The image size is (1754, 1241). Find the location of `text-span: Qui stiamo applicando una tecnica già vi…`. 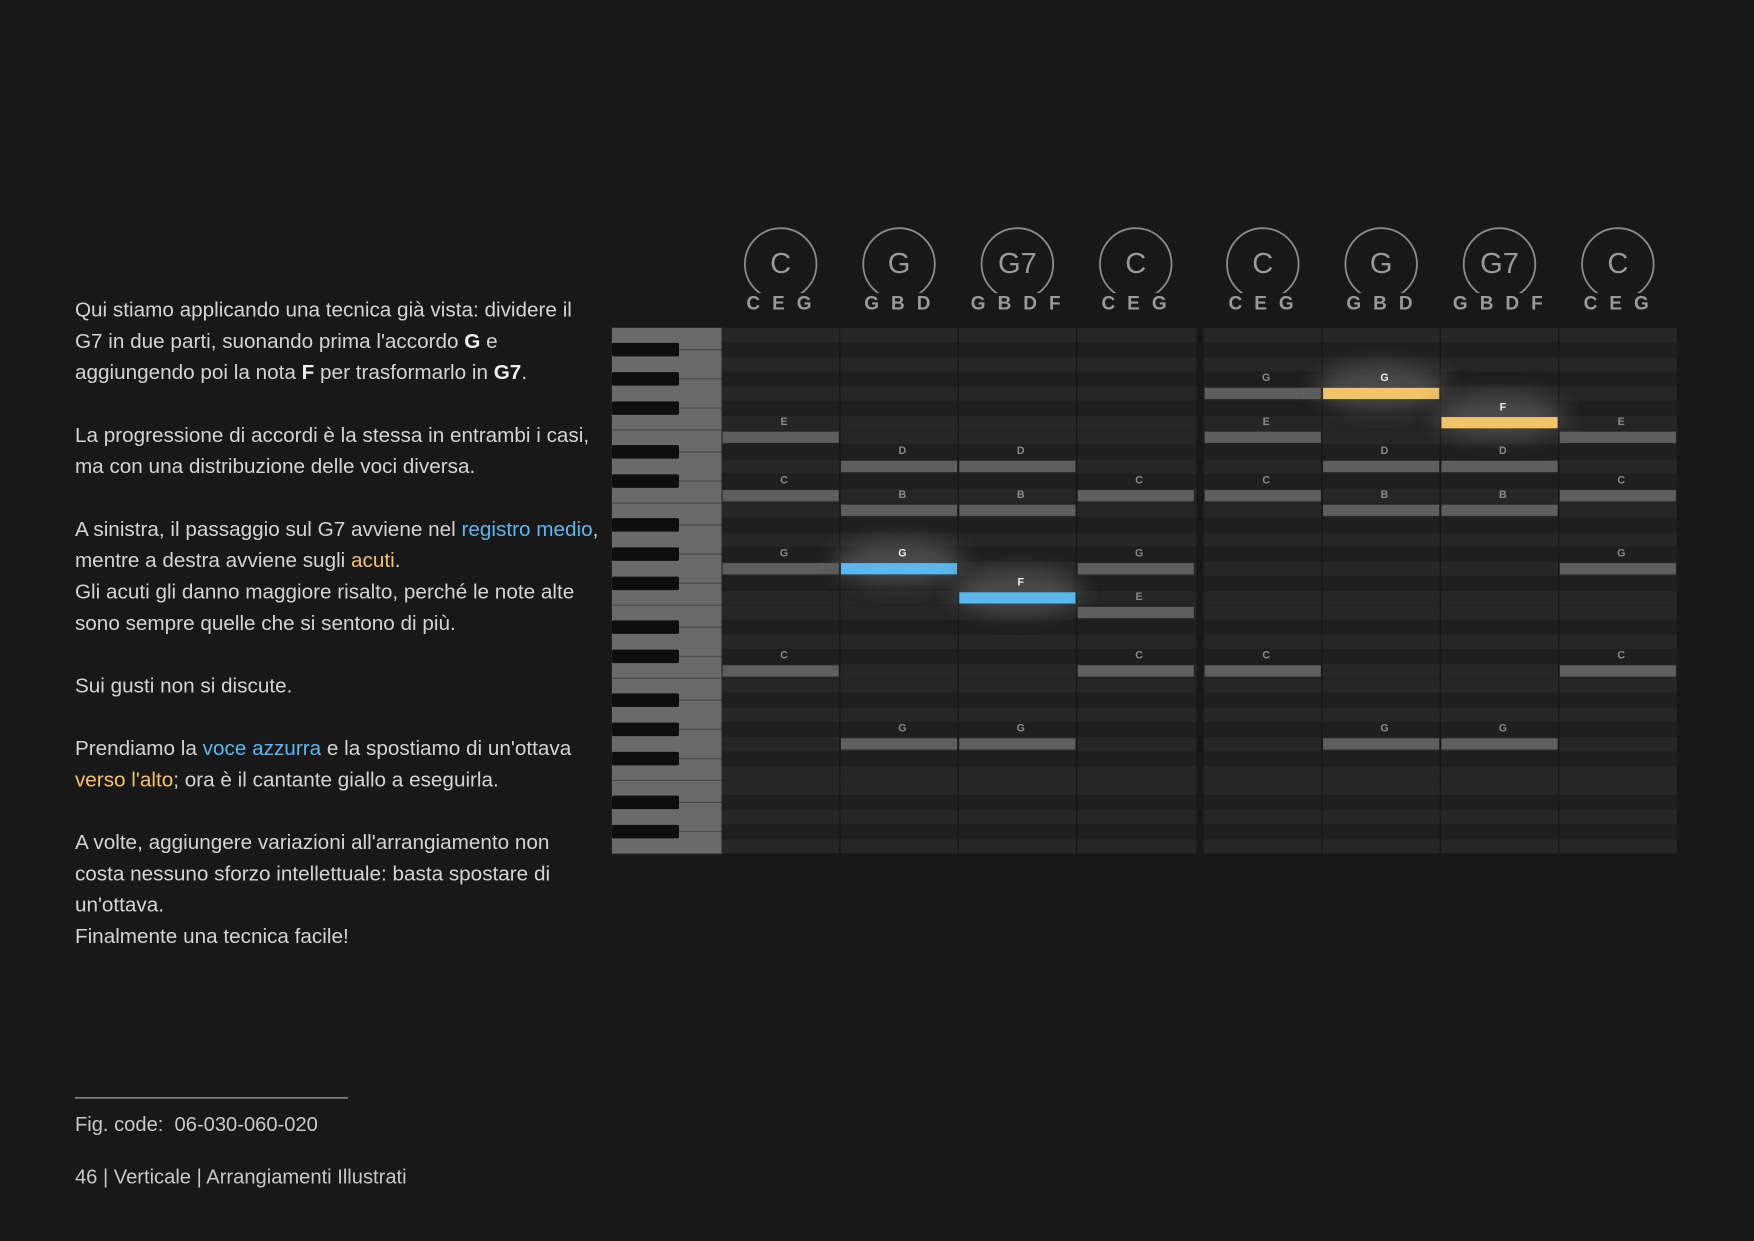

text-span: Qui stiamo applicando una tecnica già vi… is located at coordinates (326, 325).